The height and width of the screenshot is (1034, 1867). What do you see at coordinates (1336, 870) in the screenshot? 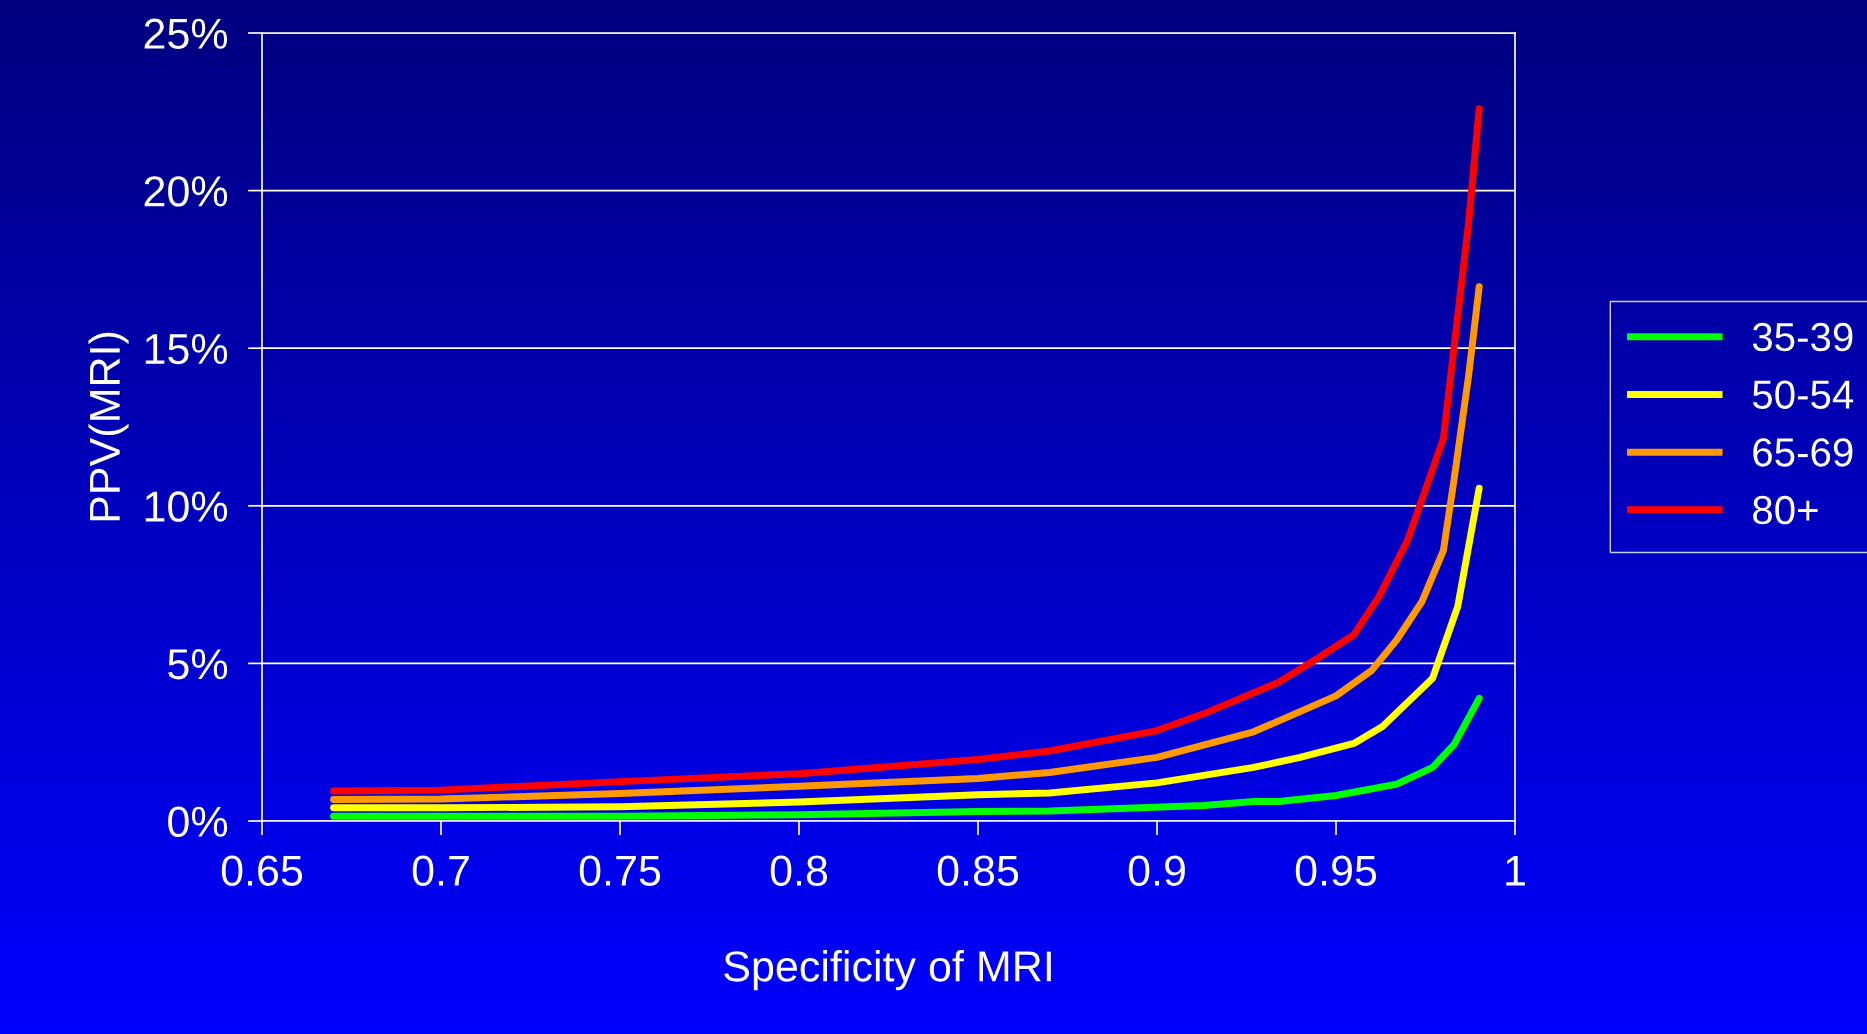
I see `x-tick-label: 0.95` at bounding box center [1336, 870].